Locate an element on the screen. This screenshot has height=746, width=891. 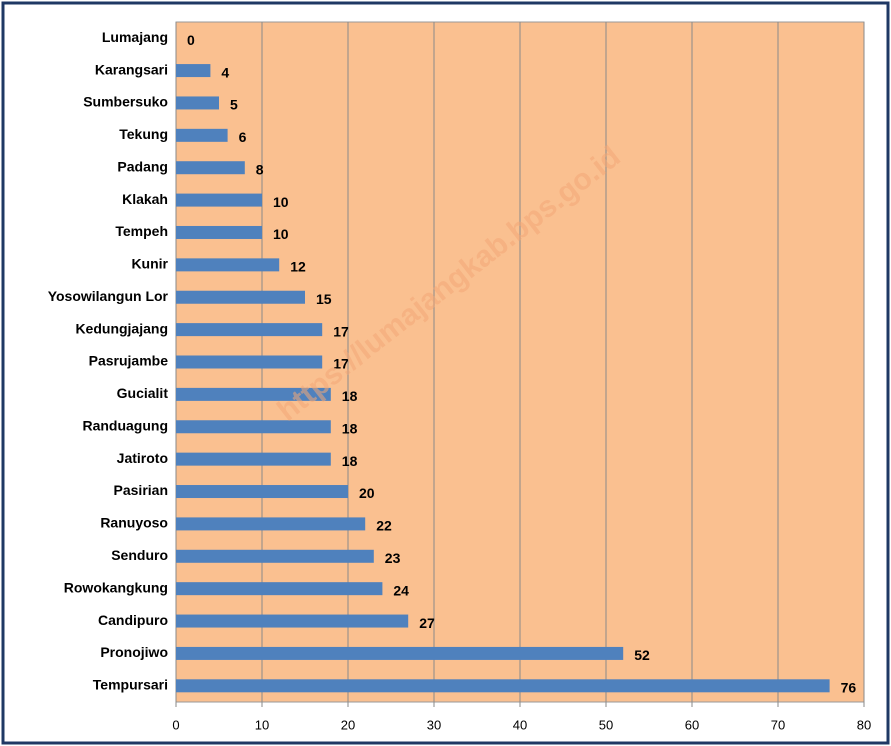
y-tick-label: Ranuyoso is located at coordinates (134, 523).